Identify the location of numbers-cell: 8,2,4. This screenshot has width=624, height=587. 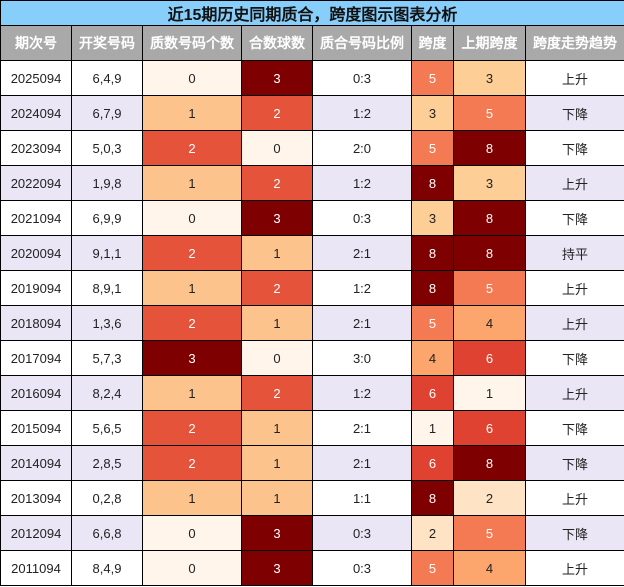
(107, 393).